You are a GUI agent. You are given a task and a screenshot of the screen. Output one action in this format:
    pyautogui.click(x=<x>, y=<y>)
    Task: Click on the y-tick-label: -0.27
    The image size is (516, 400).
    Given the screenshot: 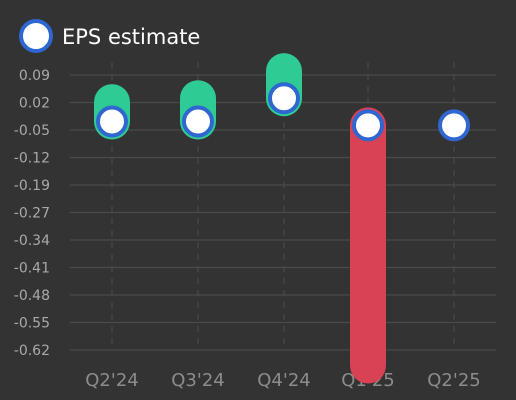 What is the action you would take?
    pyautogui.click(x=32, y=214)
    